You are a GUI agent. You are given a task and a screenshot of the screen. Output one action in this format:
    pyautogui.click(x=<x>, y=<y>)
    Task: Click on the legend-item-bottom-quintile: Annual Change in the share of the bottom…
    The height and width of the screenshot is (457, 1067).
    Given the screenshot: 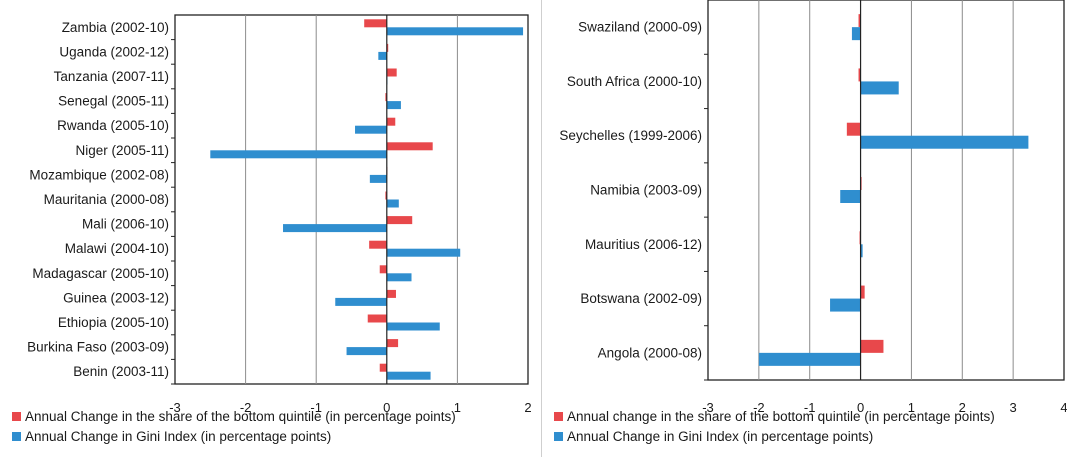 What is the action you would take?
    pyautogui.click(x=234, y=416)
    